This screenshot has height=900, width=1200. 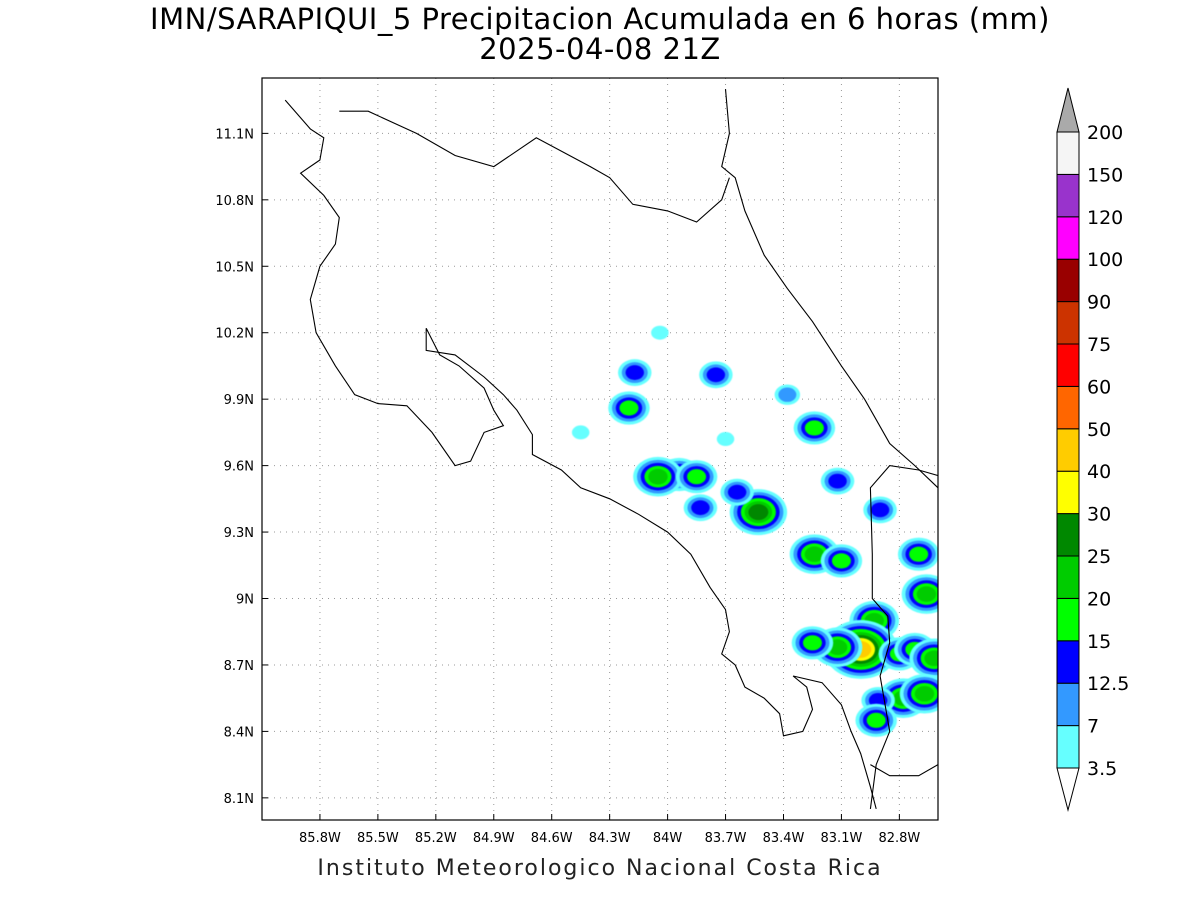 What do you see at coordinates (1099, 345) in the screenshot?
I see `colorbar-label: 75` at bounding box center [1099, 345].